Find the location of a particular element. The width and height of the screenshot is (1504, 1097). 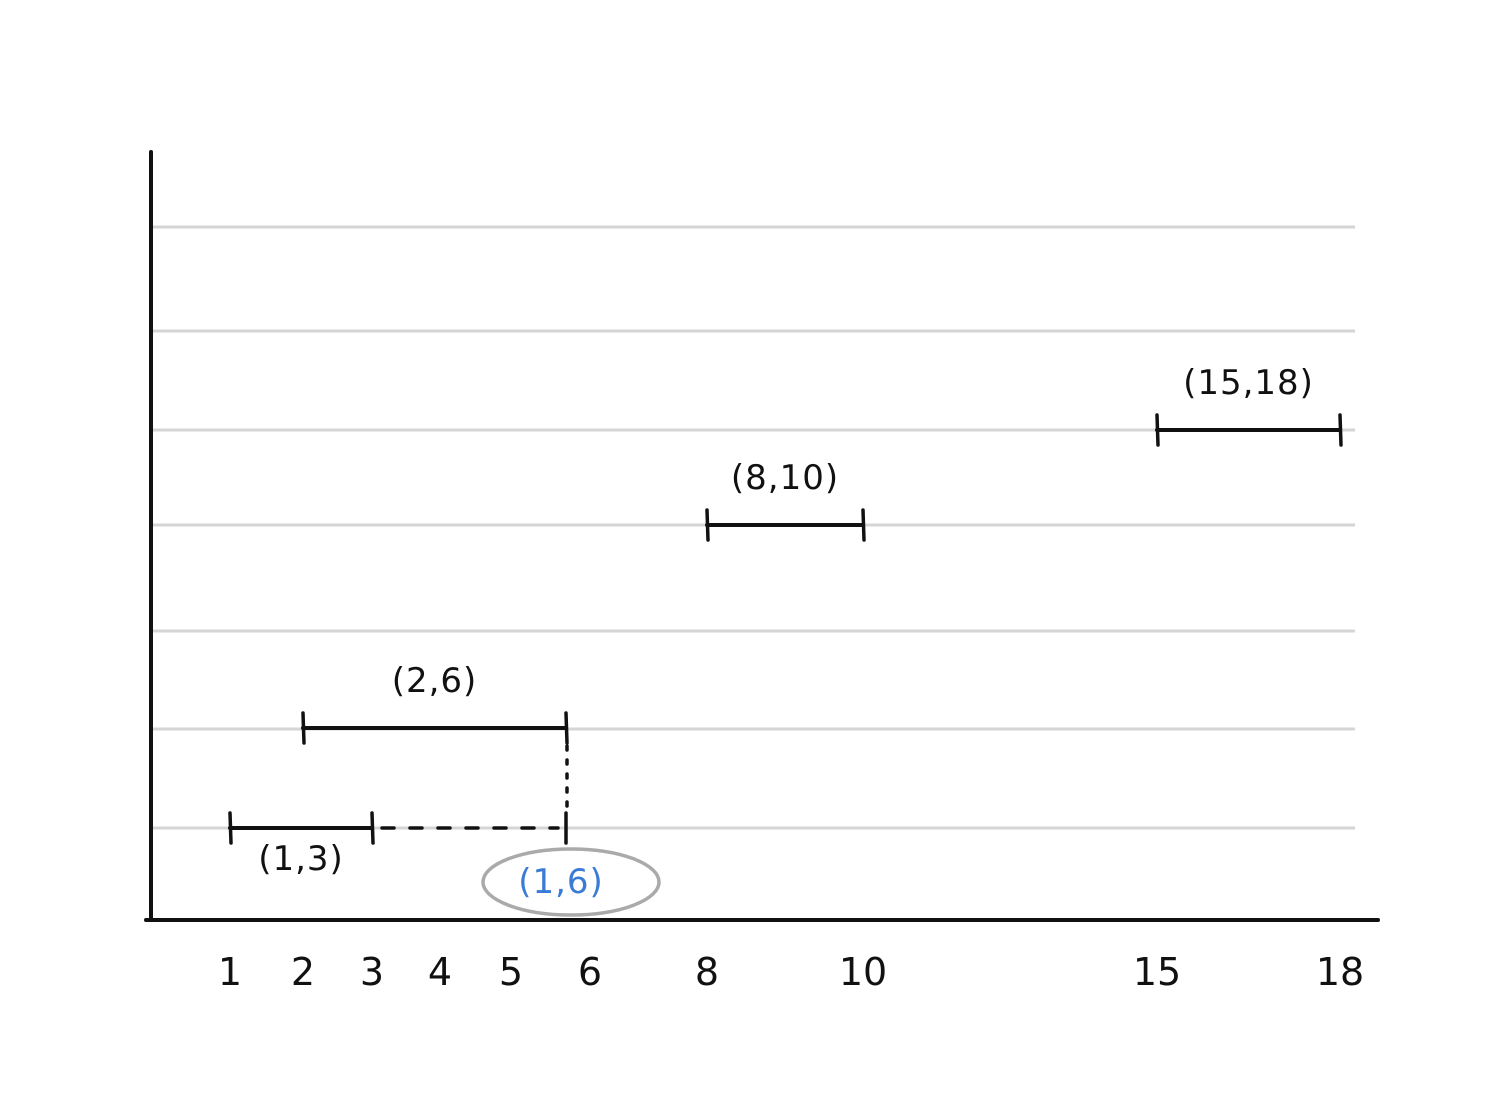

merged-interval: (1,6) is located at coordinates (520, 830).